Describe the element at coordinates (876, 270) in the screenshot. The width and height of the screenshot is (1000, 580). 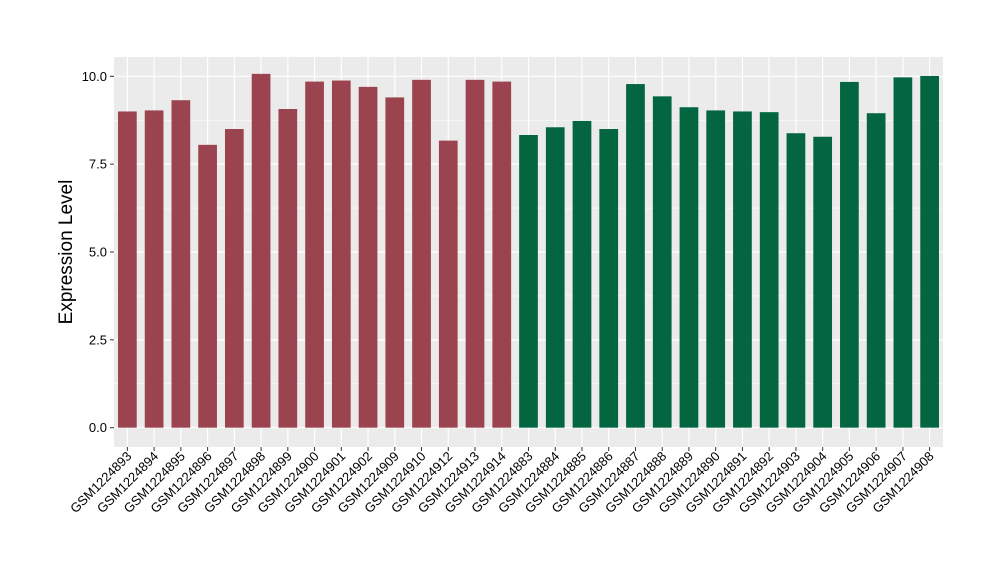
I see `bar-GSM1224906` at that location.